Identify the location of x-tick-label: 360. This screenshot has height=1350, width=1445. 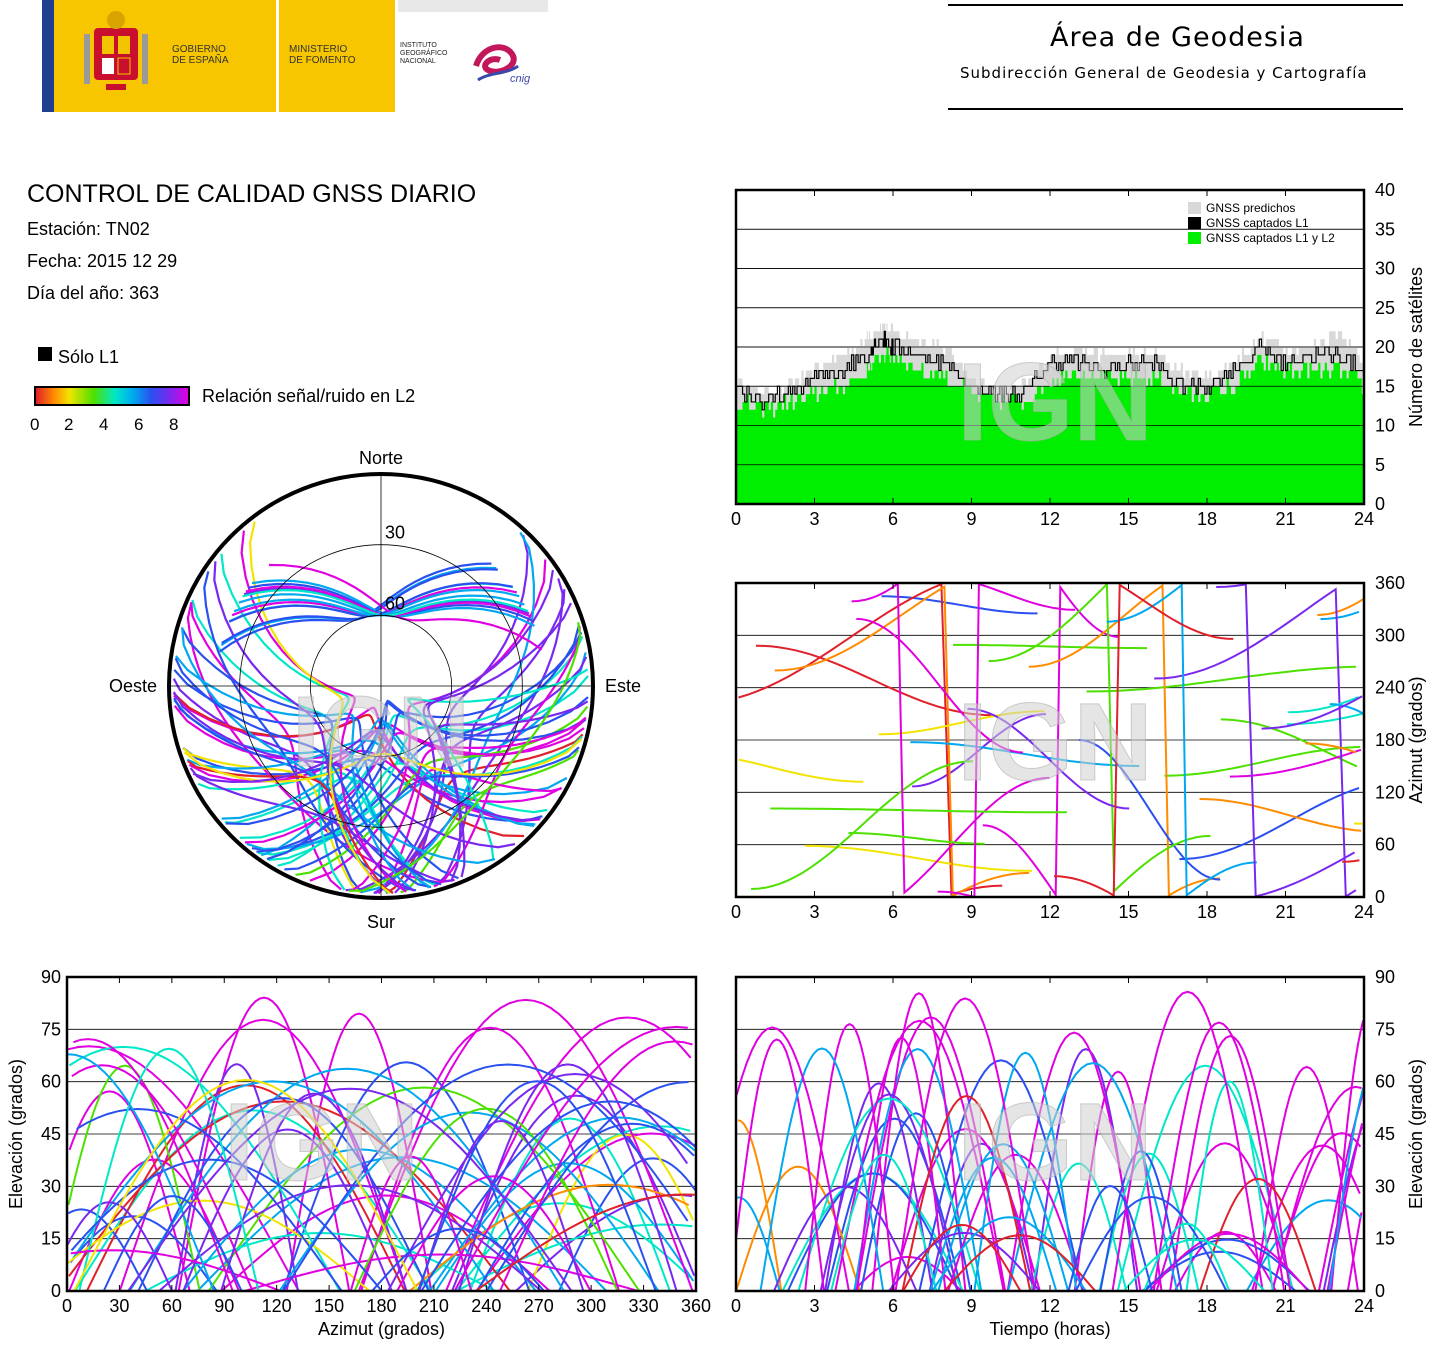
(696, 1306).